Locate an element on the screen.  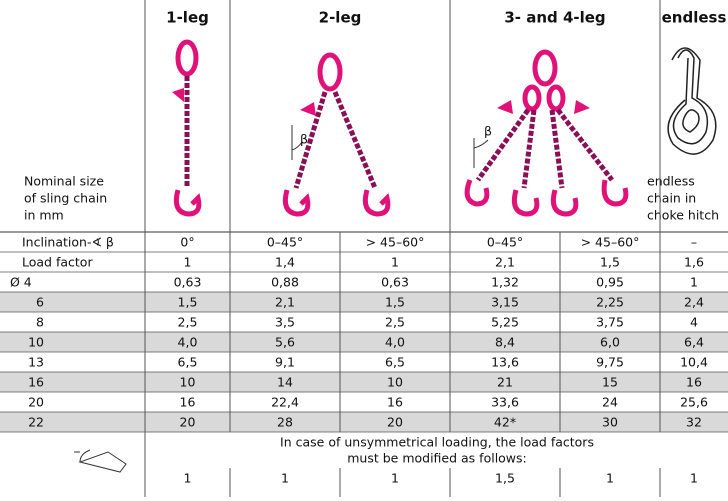
row-label: 20 is located at coordinates (36, 402).